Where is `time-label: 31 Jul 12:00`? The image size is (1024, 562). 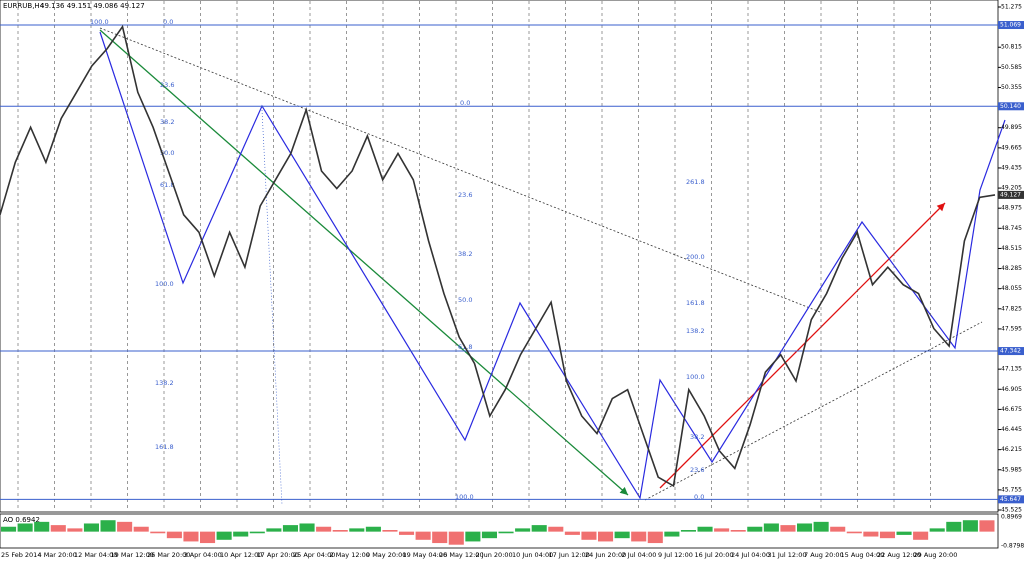
time-label: 31 Jul 12:00 is located at coordinates (787, 555).